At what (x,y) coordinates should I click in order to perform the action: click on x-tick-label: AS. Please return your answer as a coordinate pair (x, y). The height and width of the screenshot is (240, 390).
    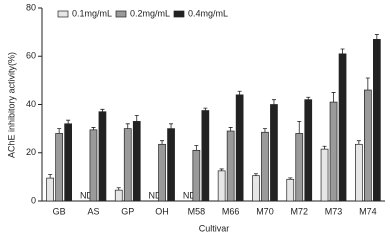
    Looking at the image, I should click on (93, 211).